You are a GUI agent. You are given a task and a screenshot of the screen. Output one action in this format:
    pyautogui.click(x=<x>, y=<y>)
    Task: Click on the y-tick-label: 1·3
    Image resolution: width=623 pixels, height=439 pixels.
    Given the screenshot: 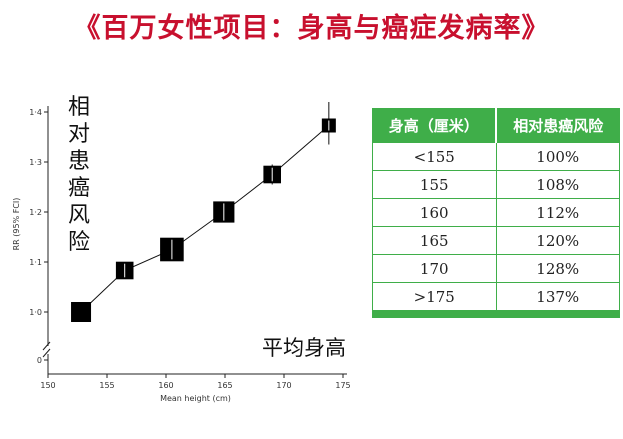 What is the action you would take?
    pyautogui.click(x=35, y=162)
    